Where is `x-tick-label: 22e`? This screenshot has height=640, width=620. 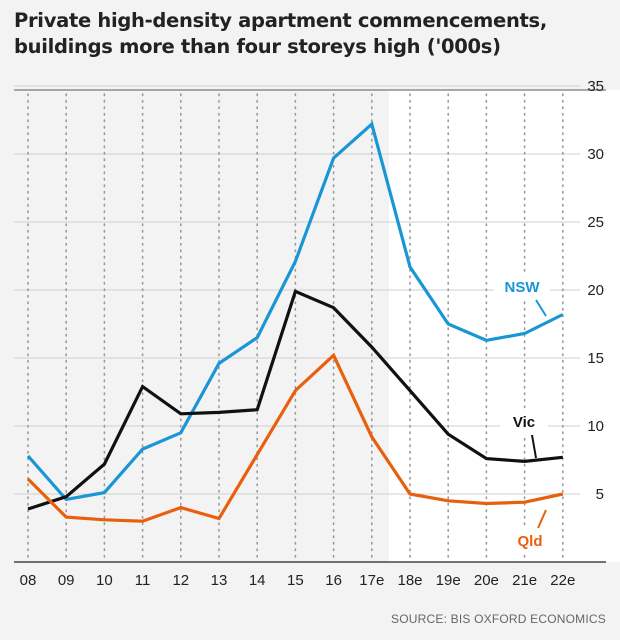
x-tick-label: 22e is located at coordinates (562, 580).